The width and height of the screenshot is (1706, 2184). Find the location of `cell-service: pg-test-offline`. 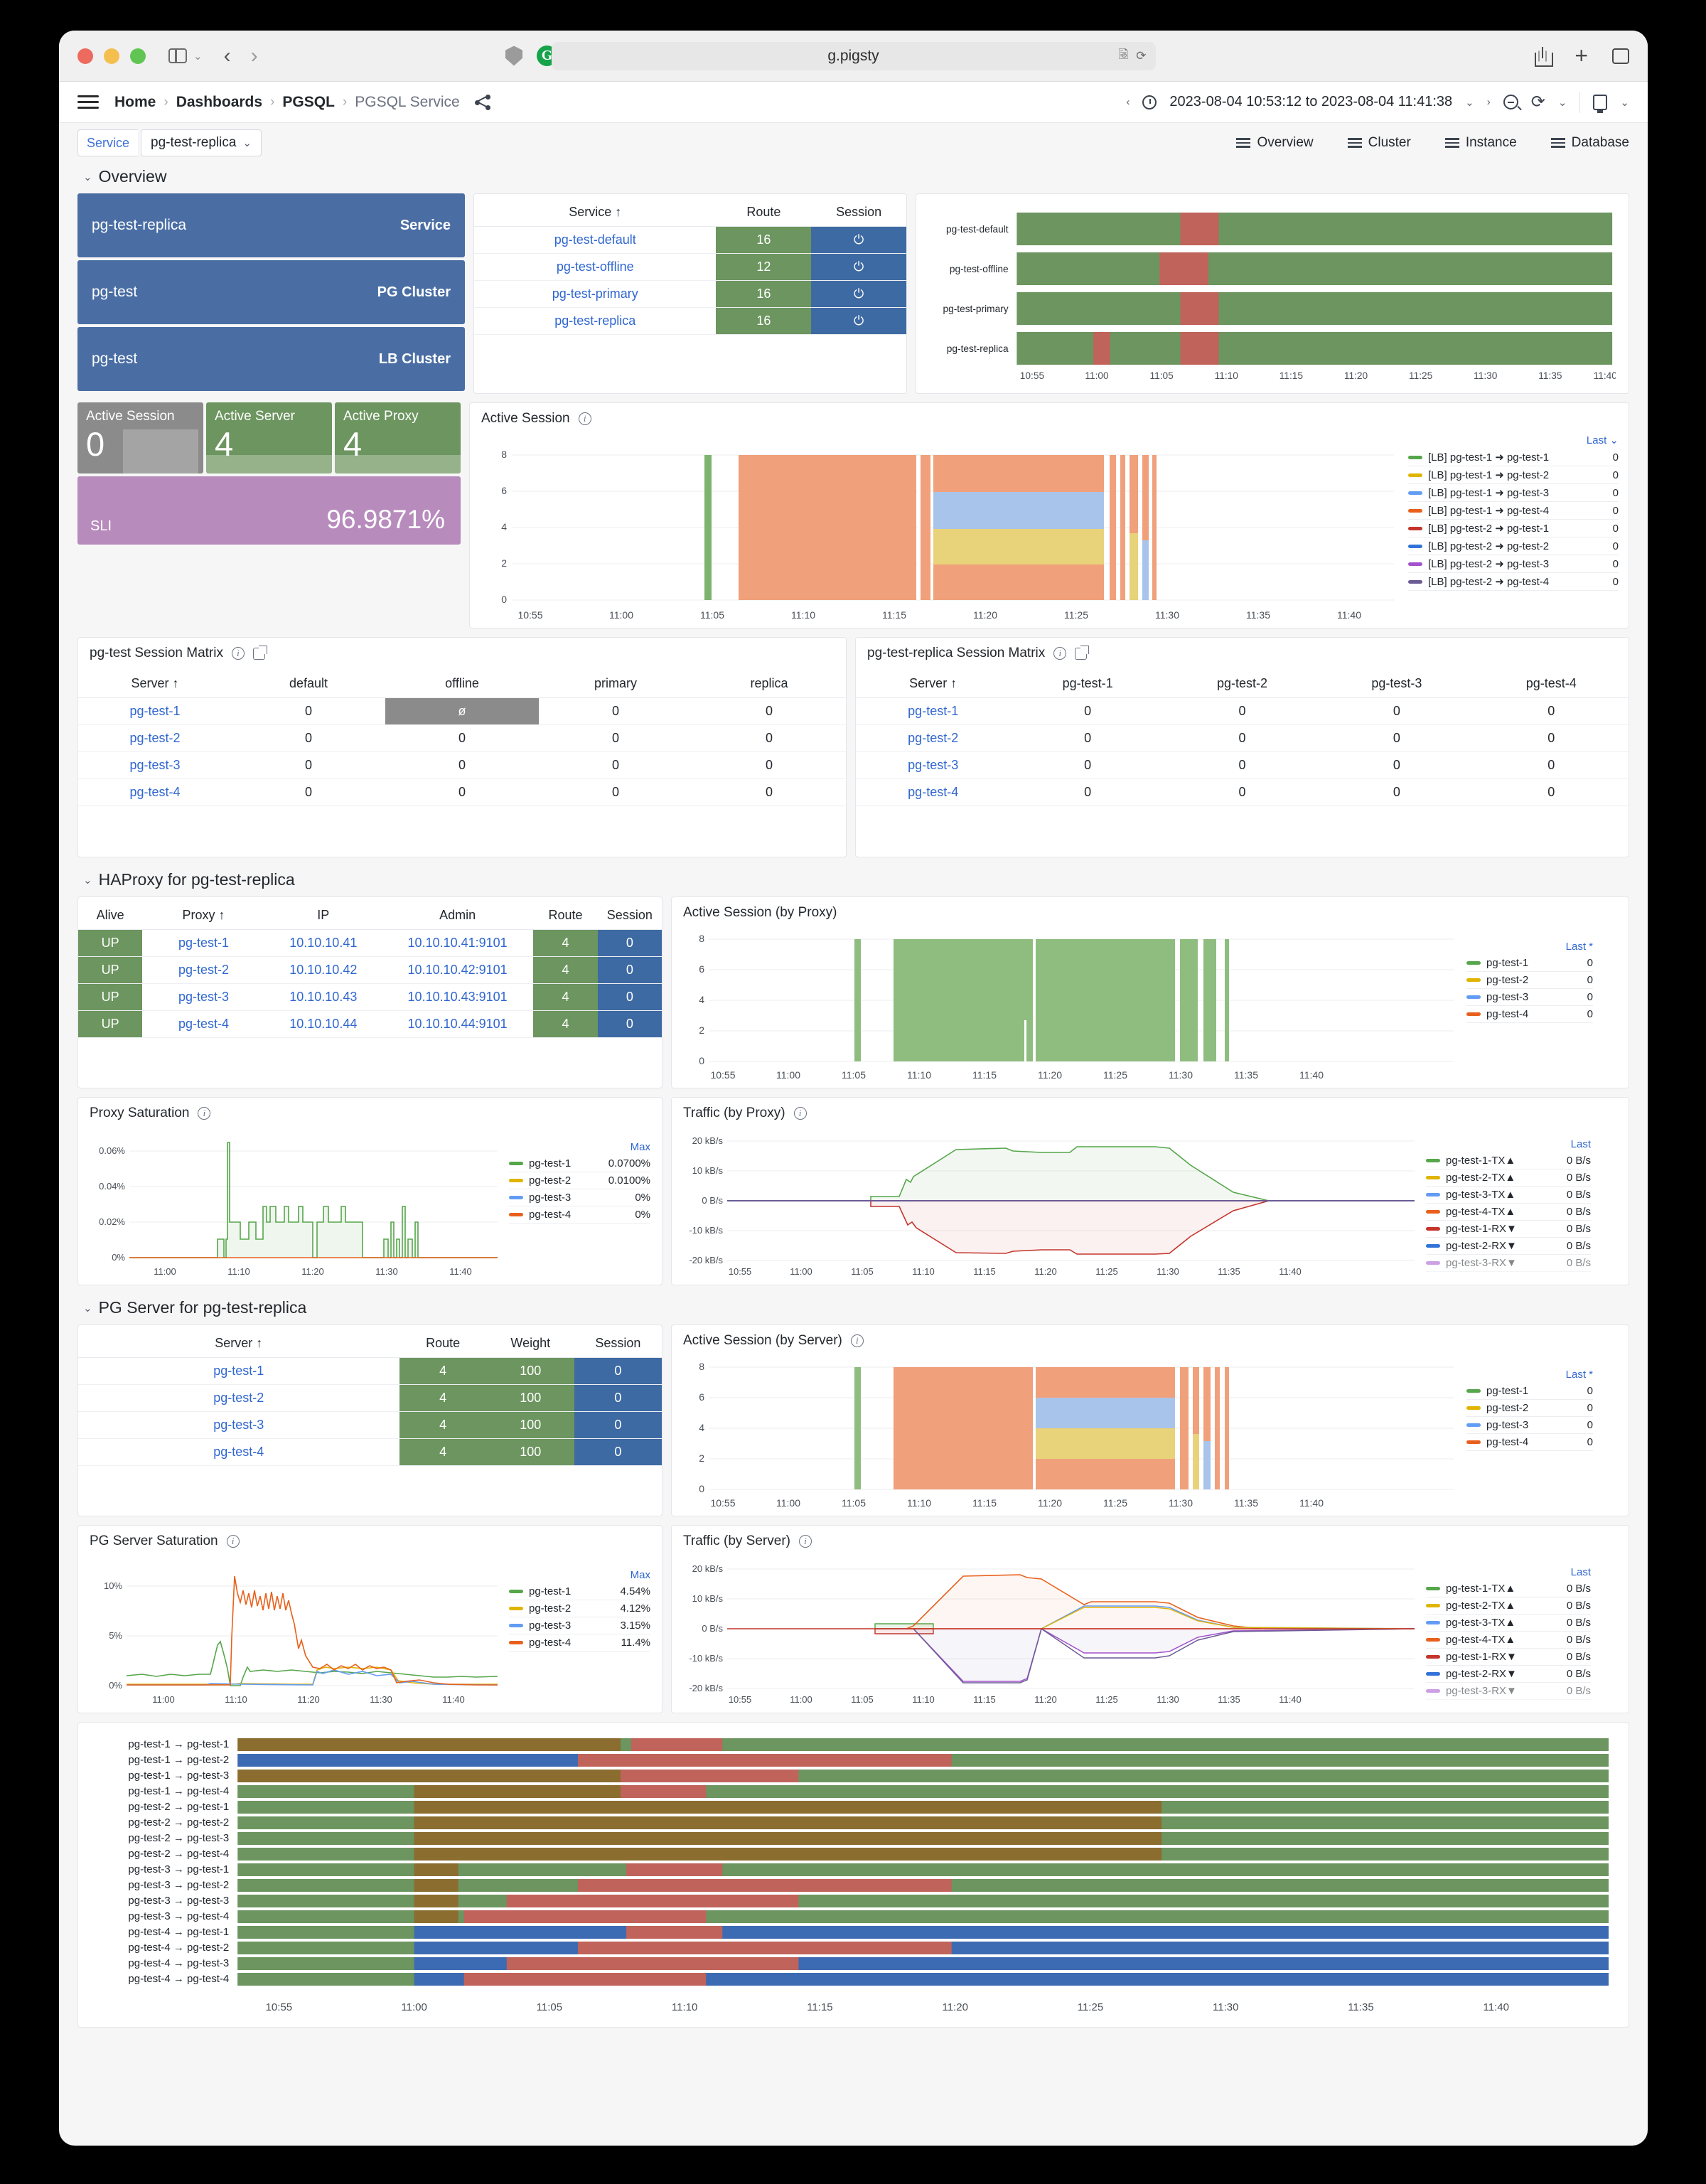

cell-service: pg-test-offline is located at coordinates (595, 267).